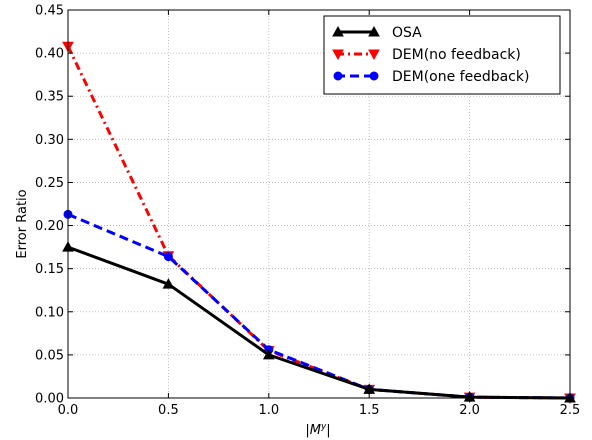  What do you see at coordinates (168, 410) in the screenshot?
I see `x-tick-label: 0.5` at bounding box center [168, 410].